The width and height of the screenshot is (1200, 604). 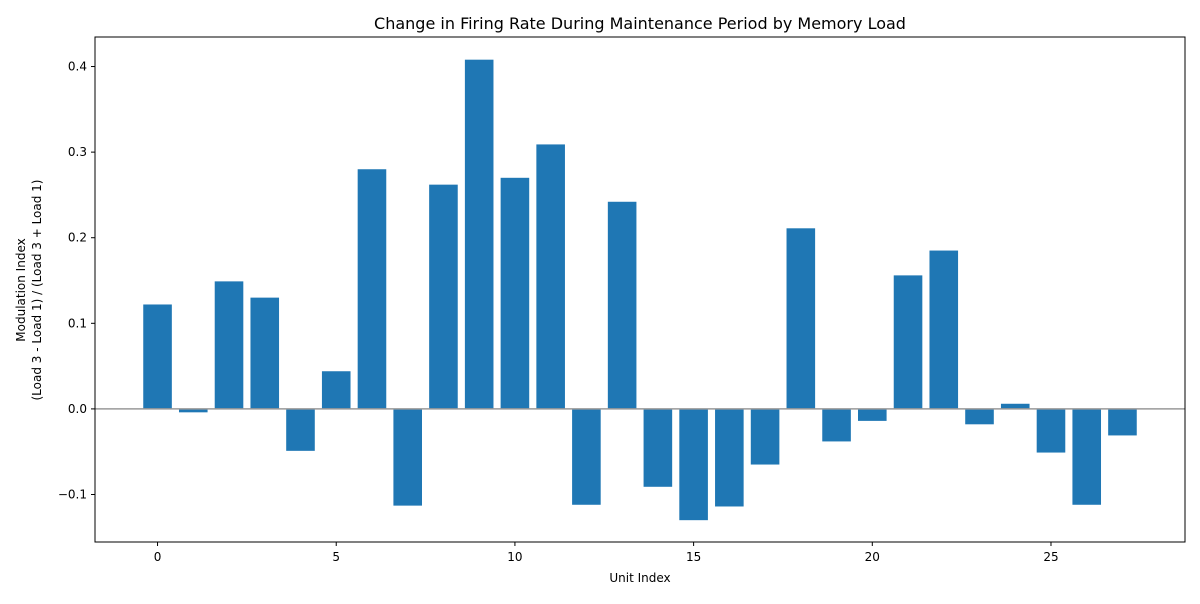 I want to click on x-axis-ticks: 0 5 10 15 20 25, so click(x=606, y=553).